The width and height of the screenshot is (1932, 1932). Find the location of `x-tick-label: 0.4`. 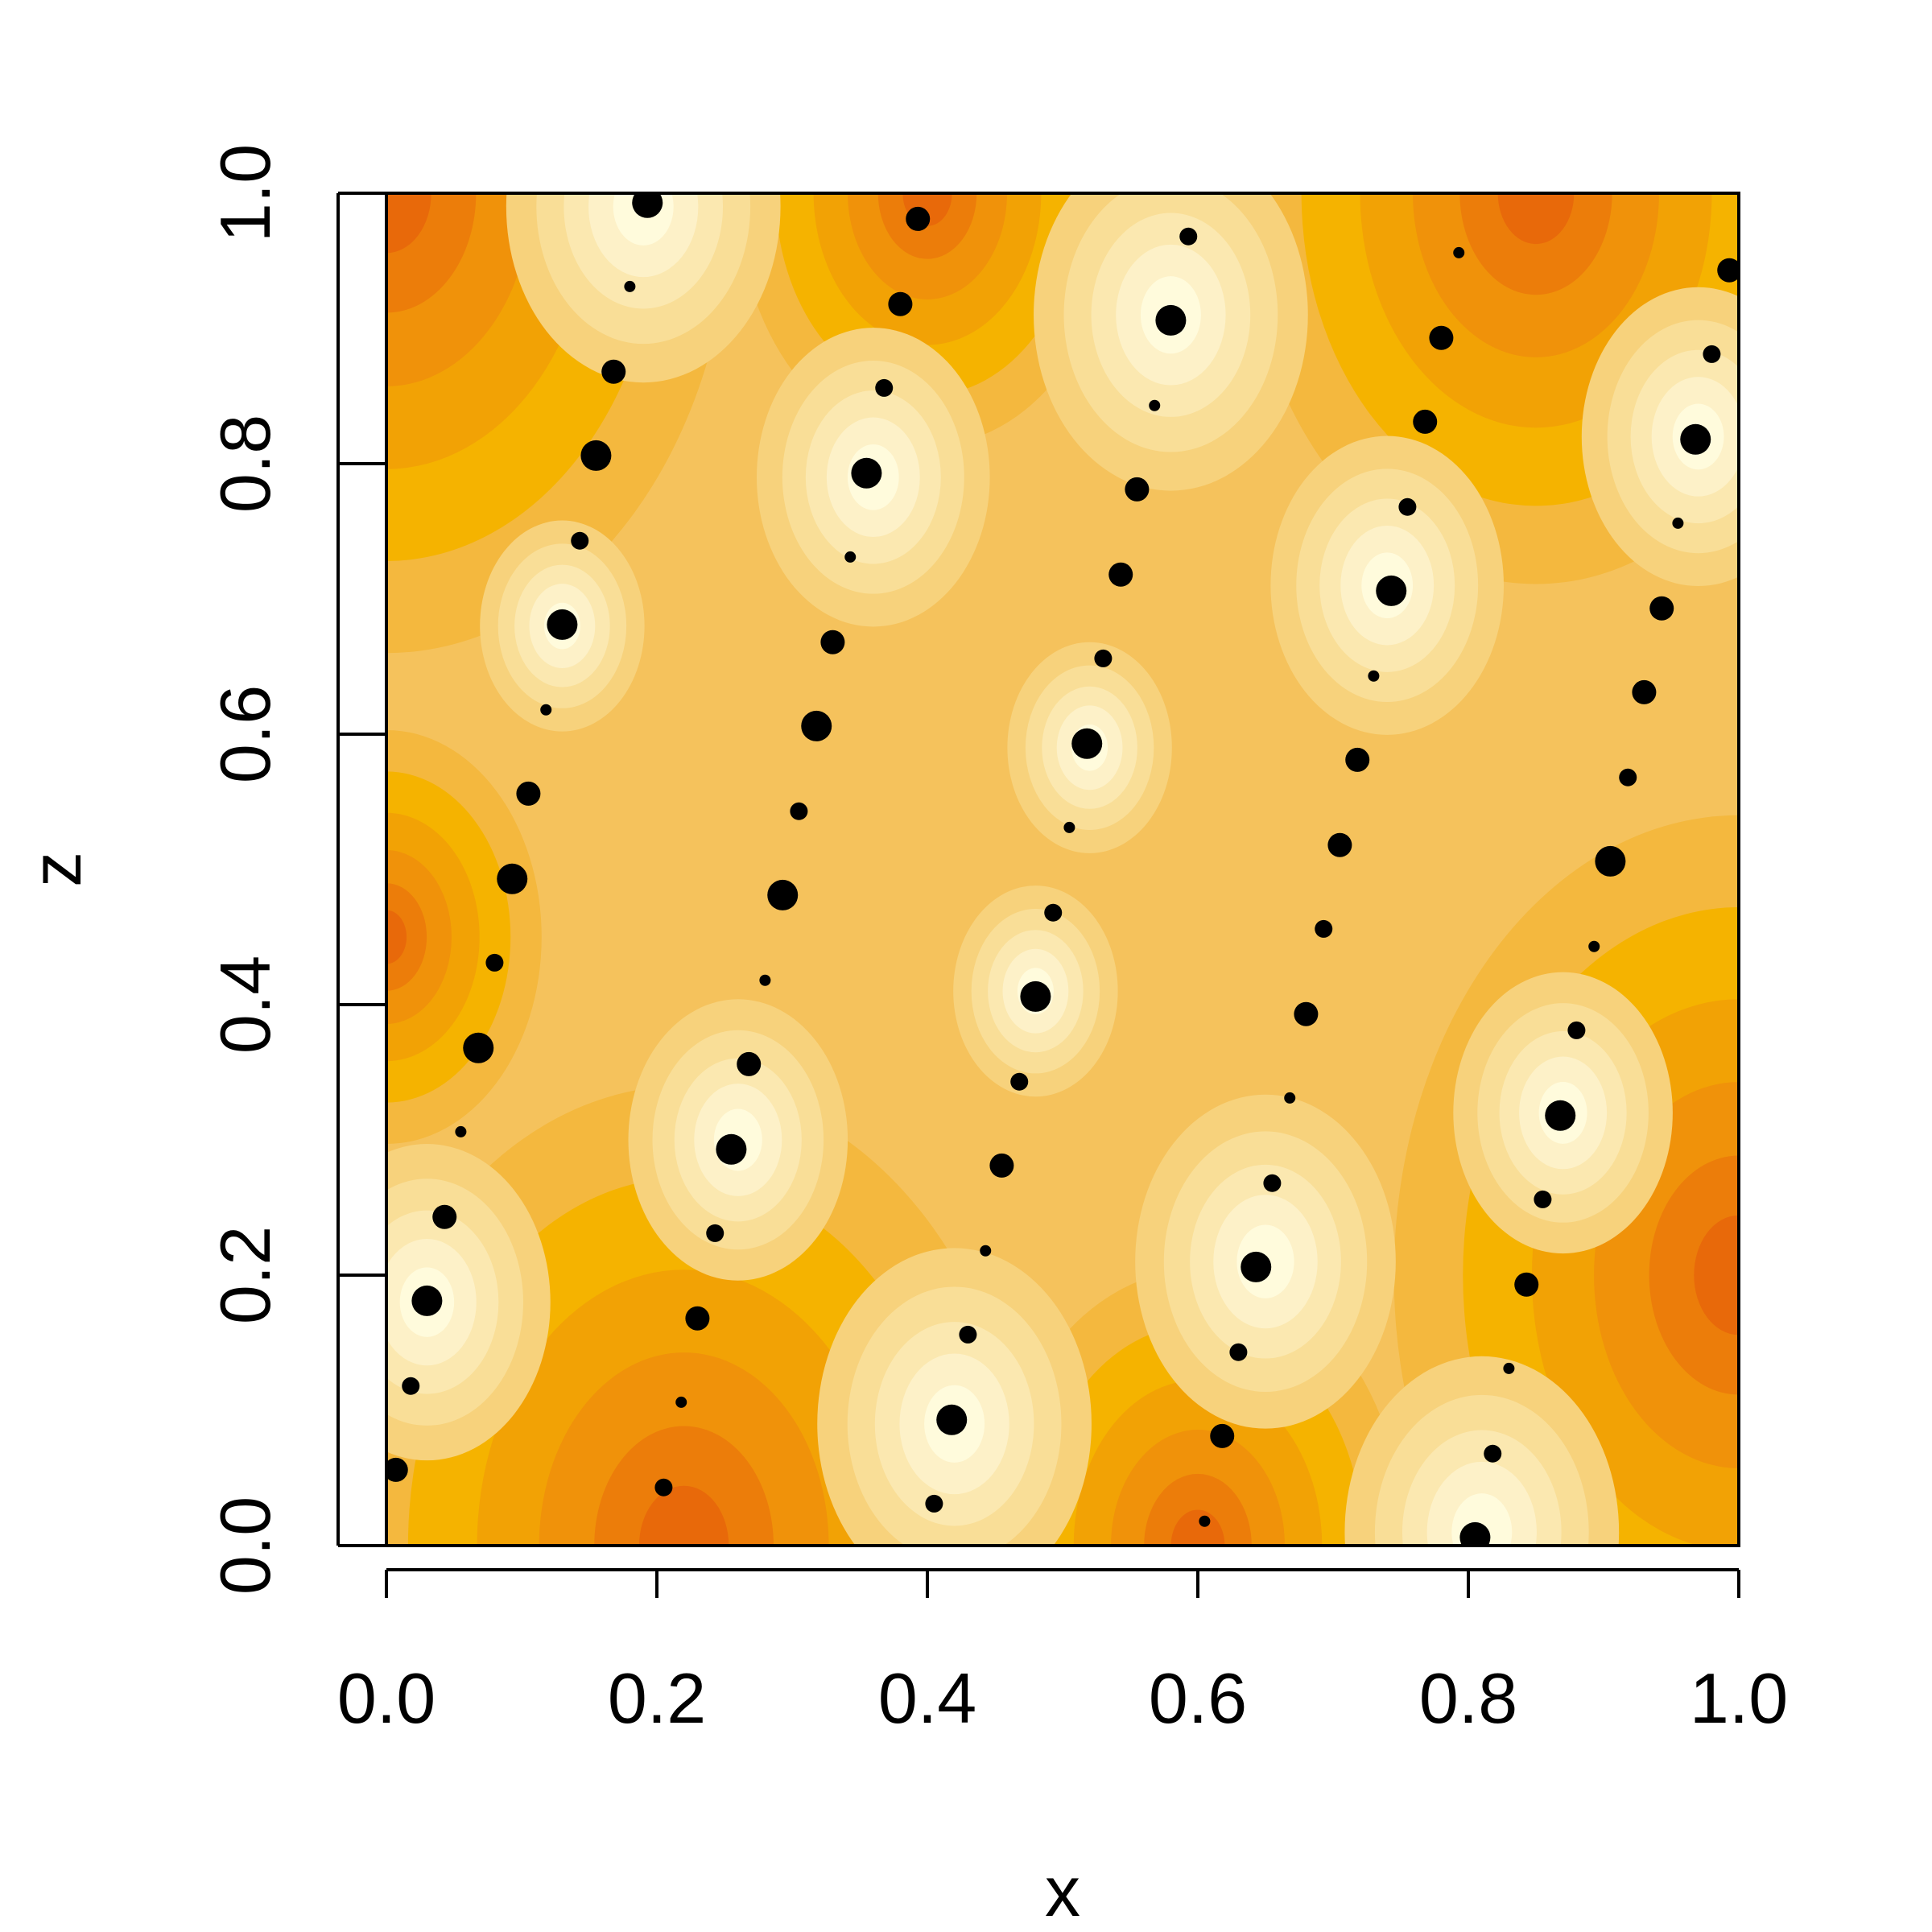

x-tick-label: 0.4 is located at coordinates (927, 1698).